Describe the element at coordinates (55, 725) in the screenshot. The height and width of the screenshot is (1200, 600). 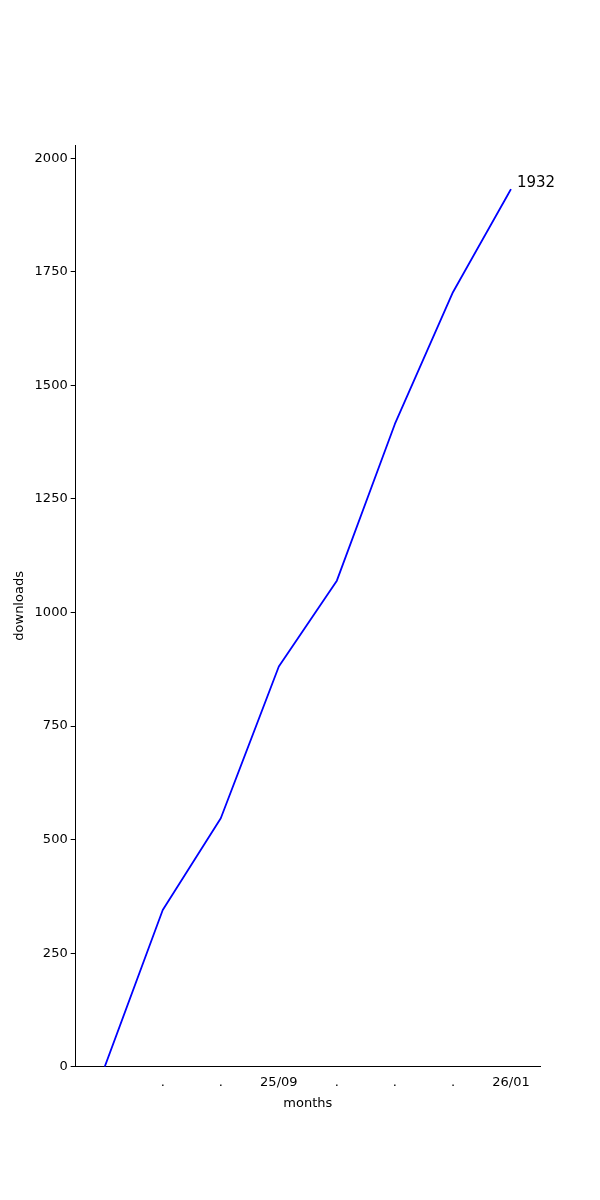
I see `y-tick-label: 750` at that location.